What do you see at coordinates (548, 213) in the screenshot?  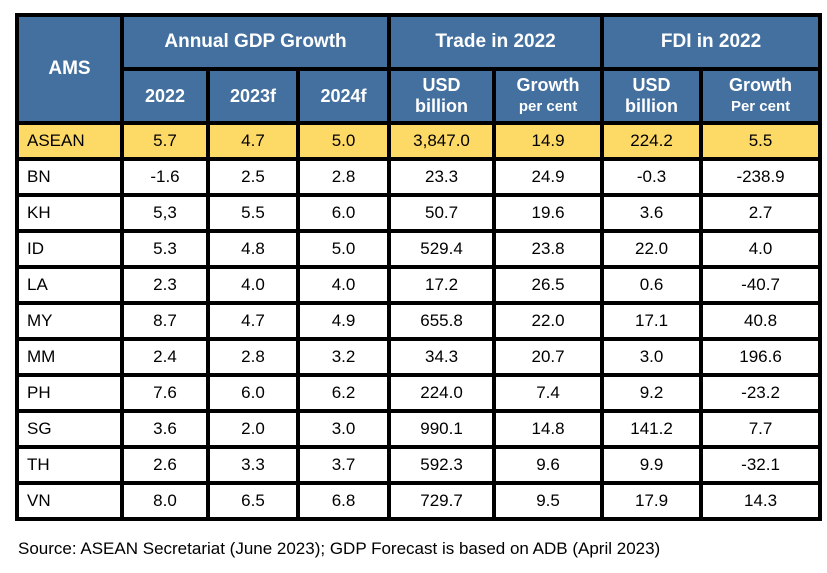 I see `value-cell: 19.6` at bounding box center [548, 213].